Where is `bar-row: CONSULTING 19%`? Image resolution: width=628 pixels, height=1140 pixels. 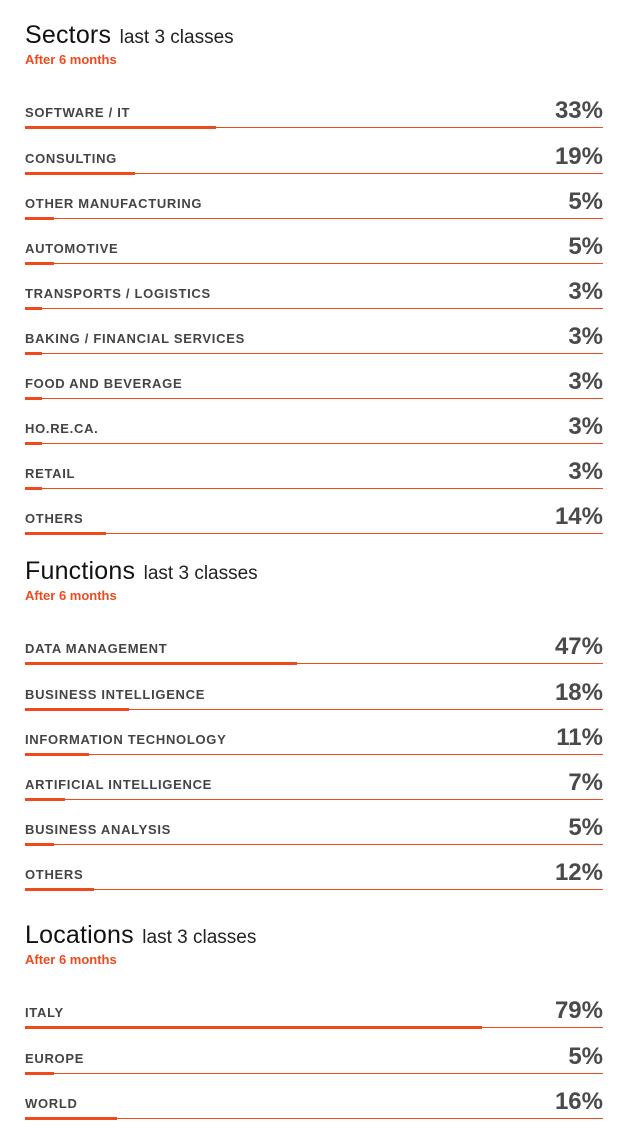
bar-row: CONSULTING 19% is located at coordinates (314, 154).